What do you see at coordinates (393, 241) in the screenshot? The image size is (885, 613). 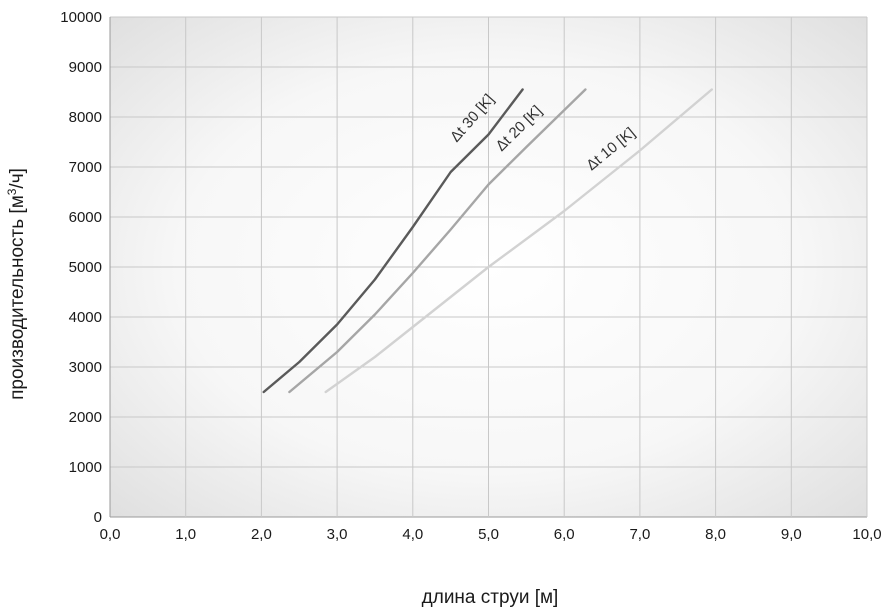 I see `series-line-dt30` at bounding box center [393, 241].